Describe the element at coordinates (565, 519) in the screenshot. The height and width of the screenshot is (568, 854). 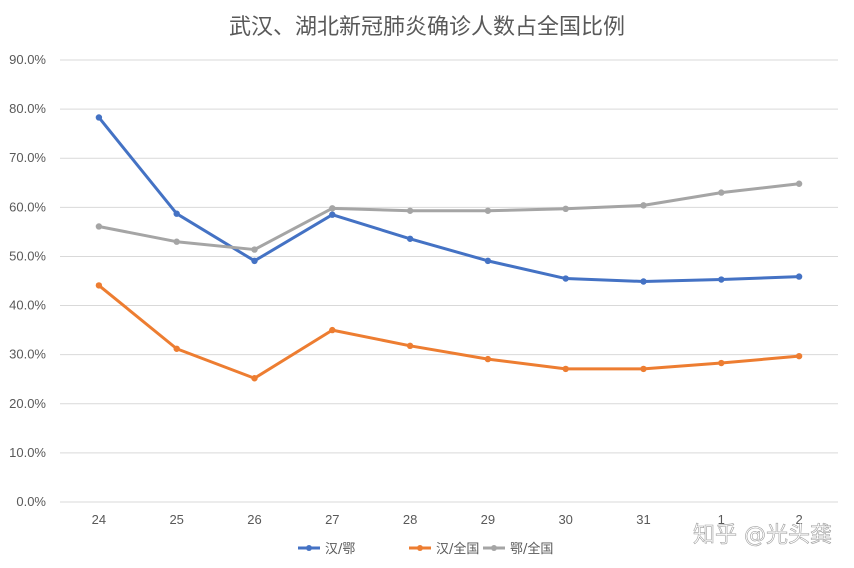
I see `x-tick-label: 30` at that location.